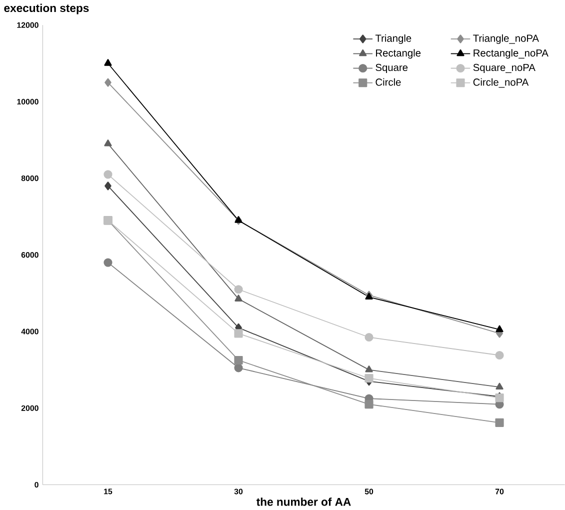  Describe the element at coordinates (398, 54) in the screenshot. I see `legend-label: Rectangle` at that location.